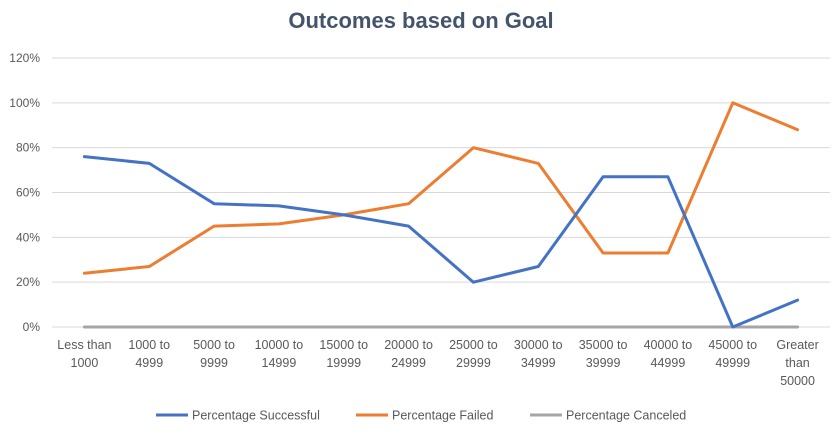 This screenshot has height=438, width=838. I want to click on y-tick-label: 80%, so click(28, 148).